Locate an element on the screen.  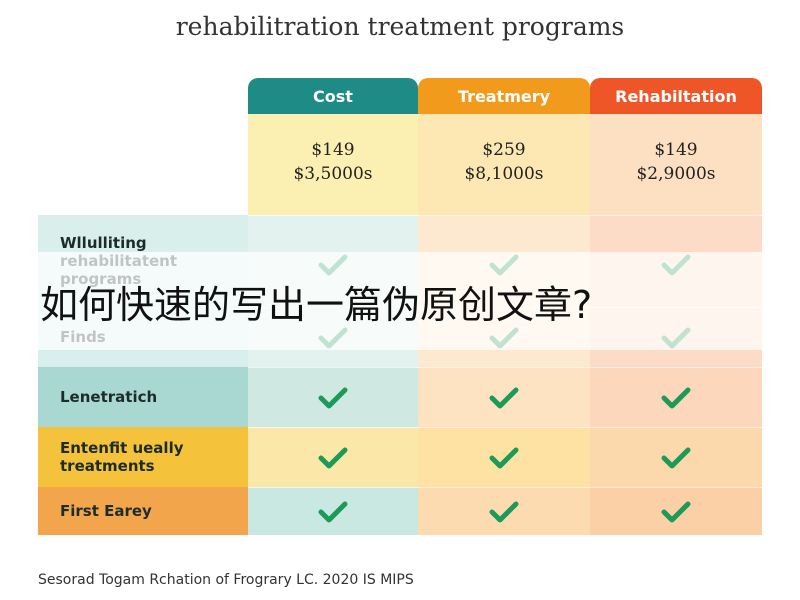
price-cell: $259 $8,1000s is located at coordinates (504, 164).